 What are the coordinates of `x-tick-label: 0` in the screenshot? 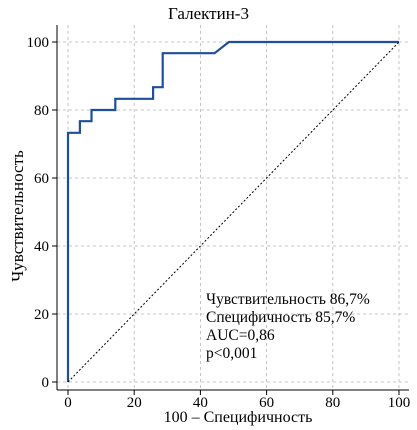 It's located at (68, 403).